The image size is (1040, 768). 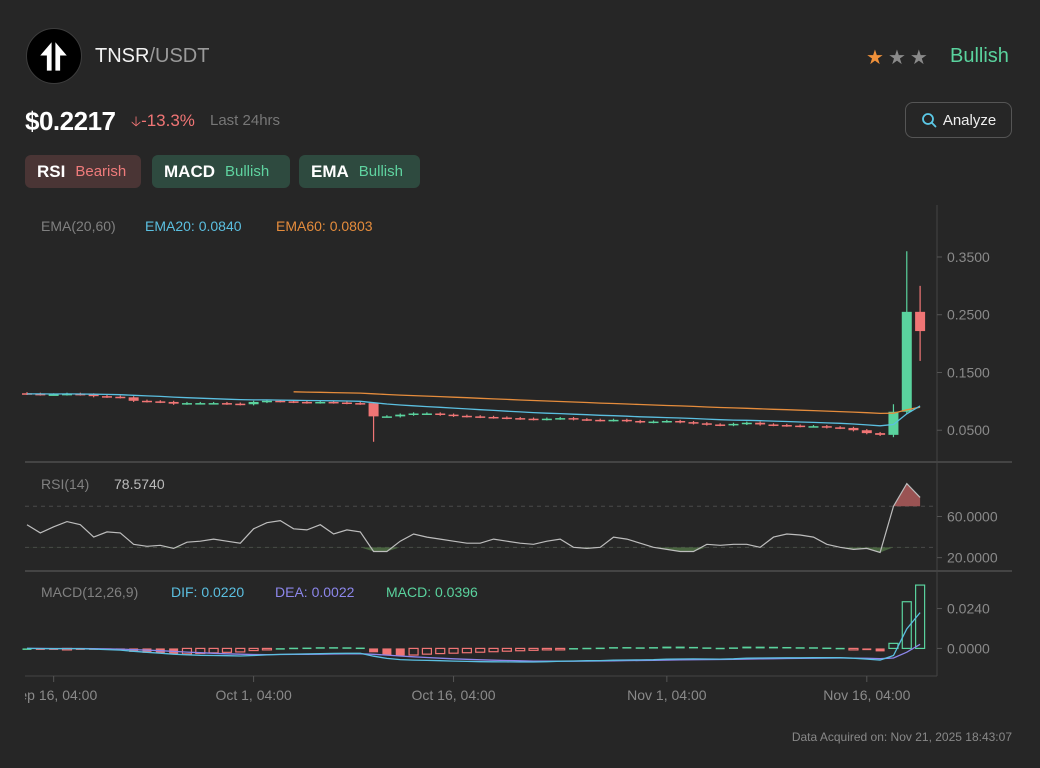 What do you see at coordinates (474, 550) in the screenshot?
I see `rsi-oversold-fill` at bounding box center [474, 550].